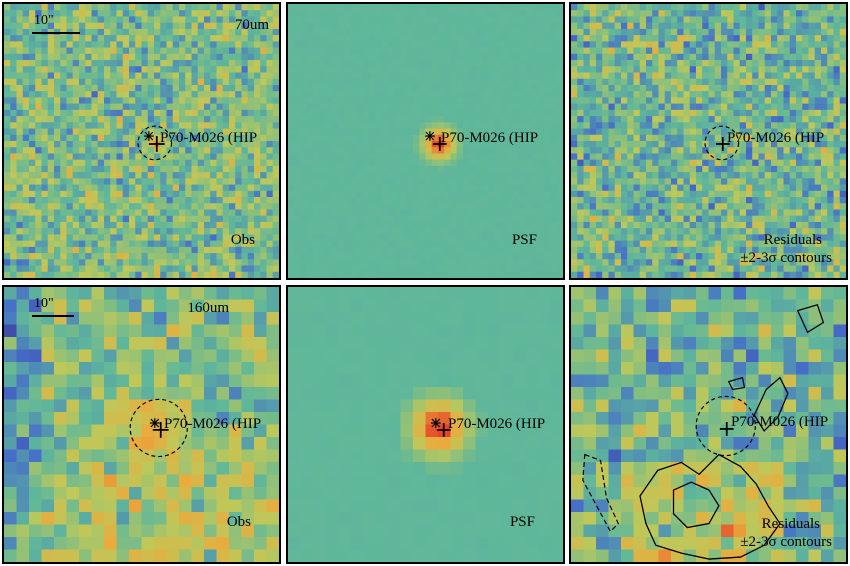  I want to click on band-label: 160um, so click(208, 308).